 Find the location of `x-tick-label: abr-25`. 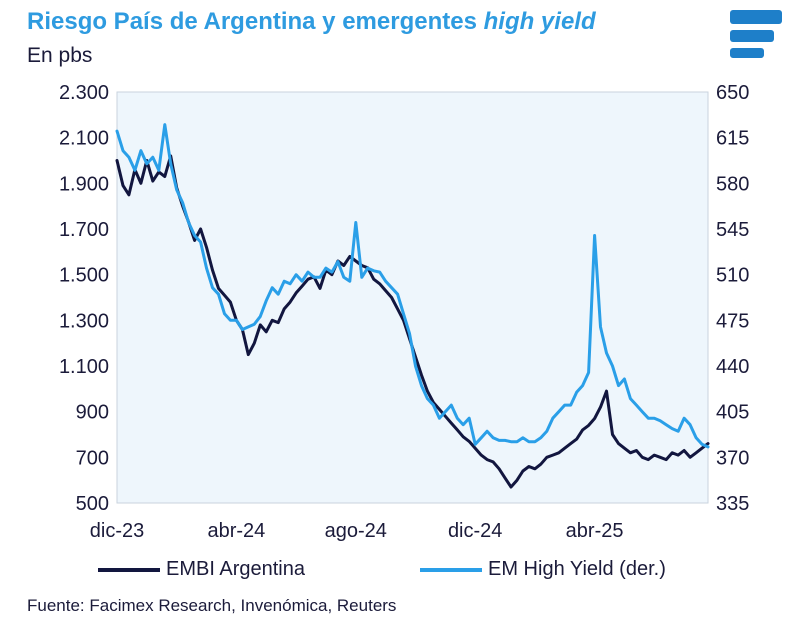

x-tick-label: abr-25 is located at coordinates (595, 531).